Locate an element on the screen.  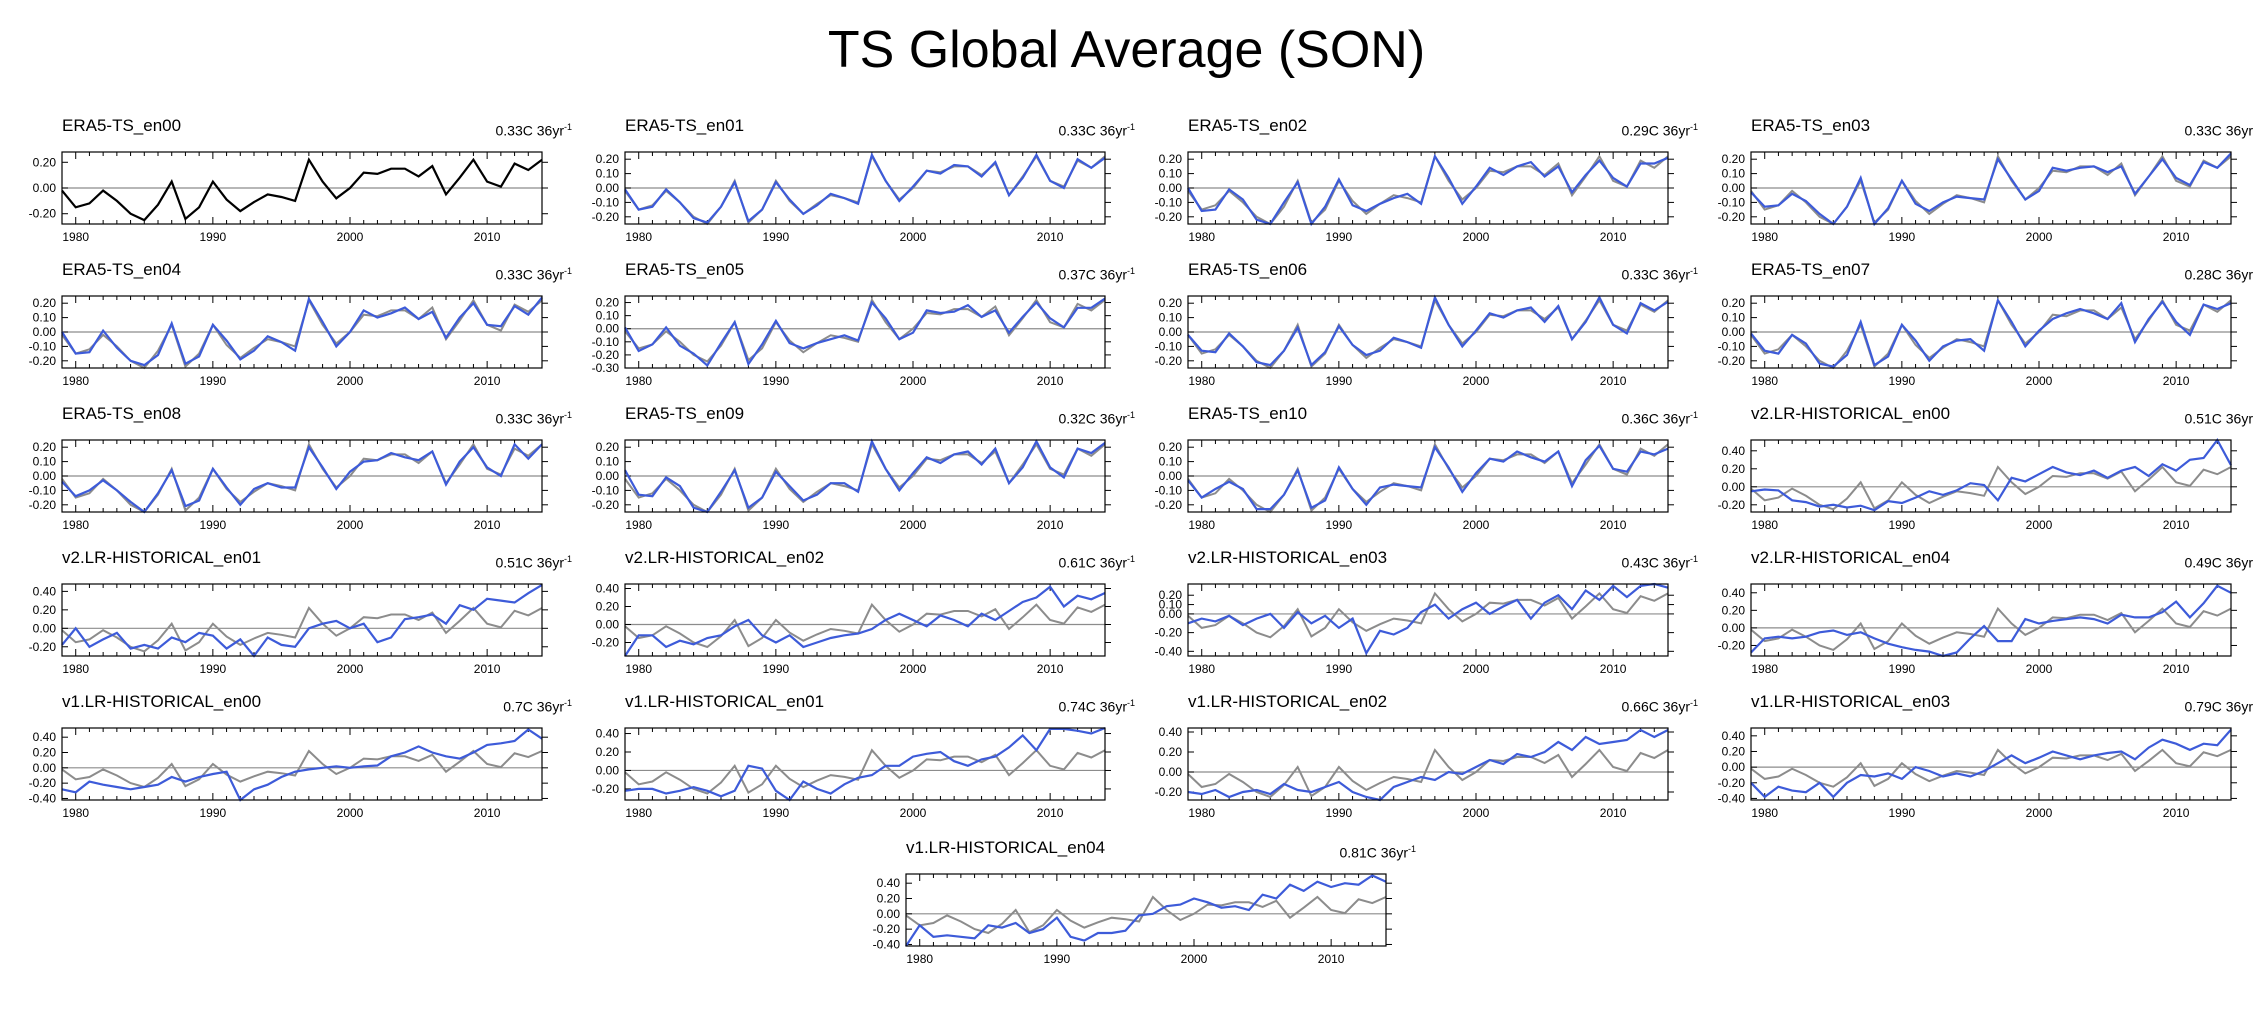
trend-value: 0.37C 36yr is located at coordinates (1092, 274).